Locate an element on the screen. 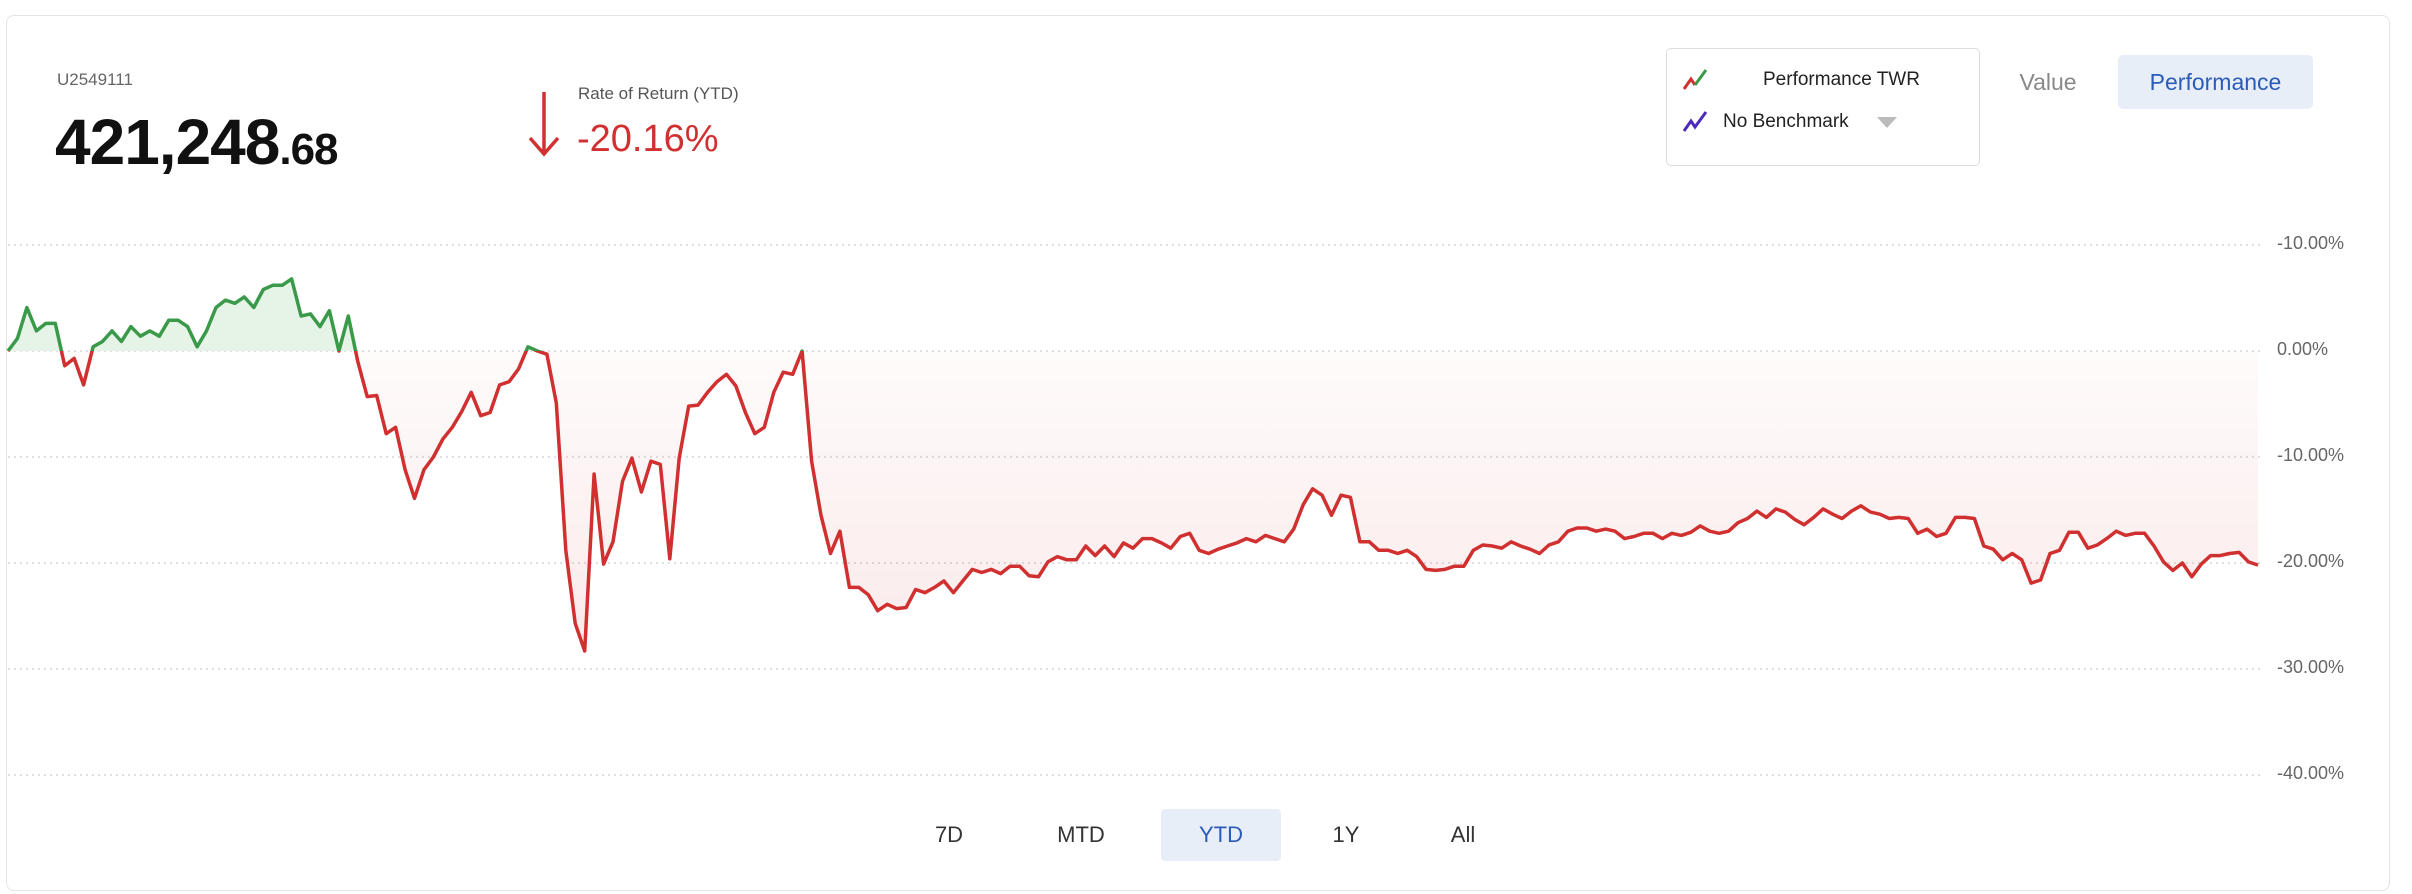  chart-legend: Performance TWR No Benchmark is located at coordinates (1823, 107).